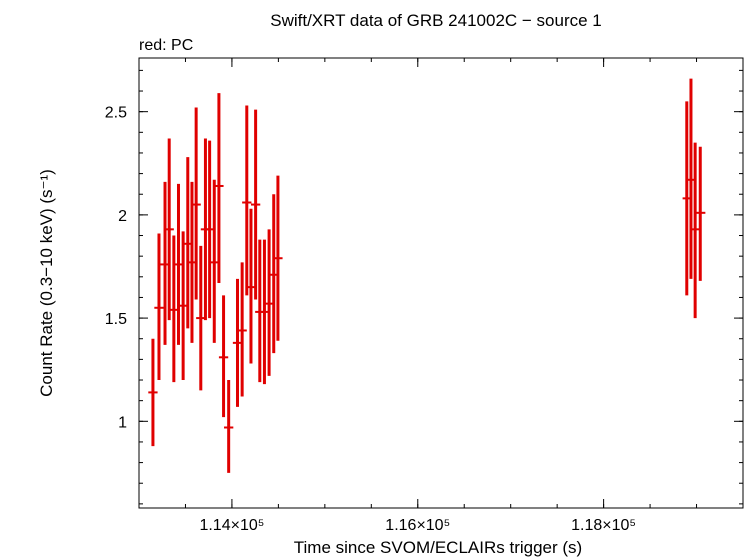 The width and height of the screenshot is (746, 558). What do you see at coordinates (603, 525) in the screenshot?
I see `x-tick-label: 1.18×10⁵` at bounding box center [603, 525].